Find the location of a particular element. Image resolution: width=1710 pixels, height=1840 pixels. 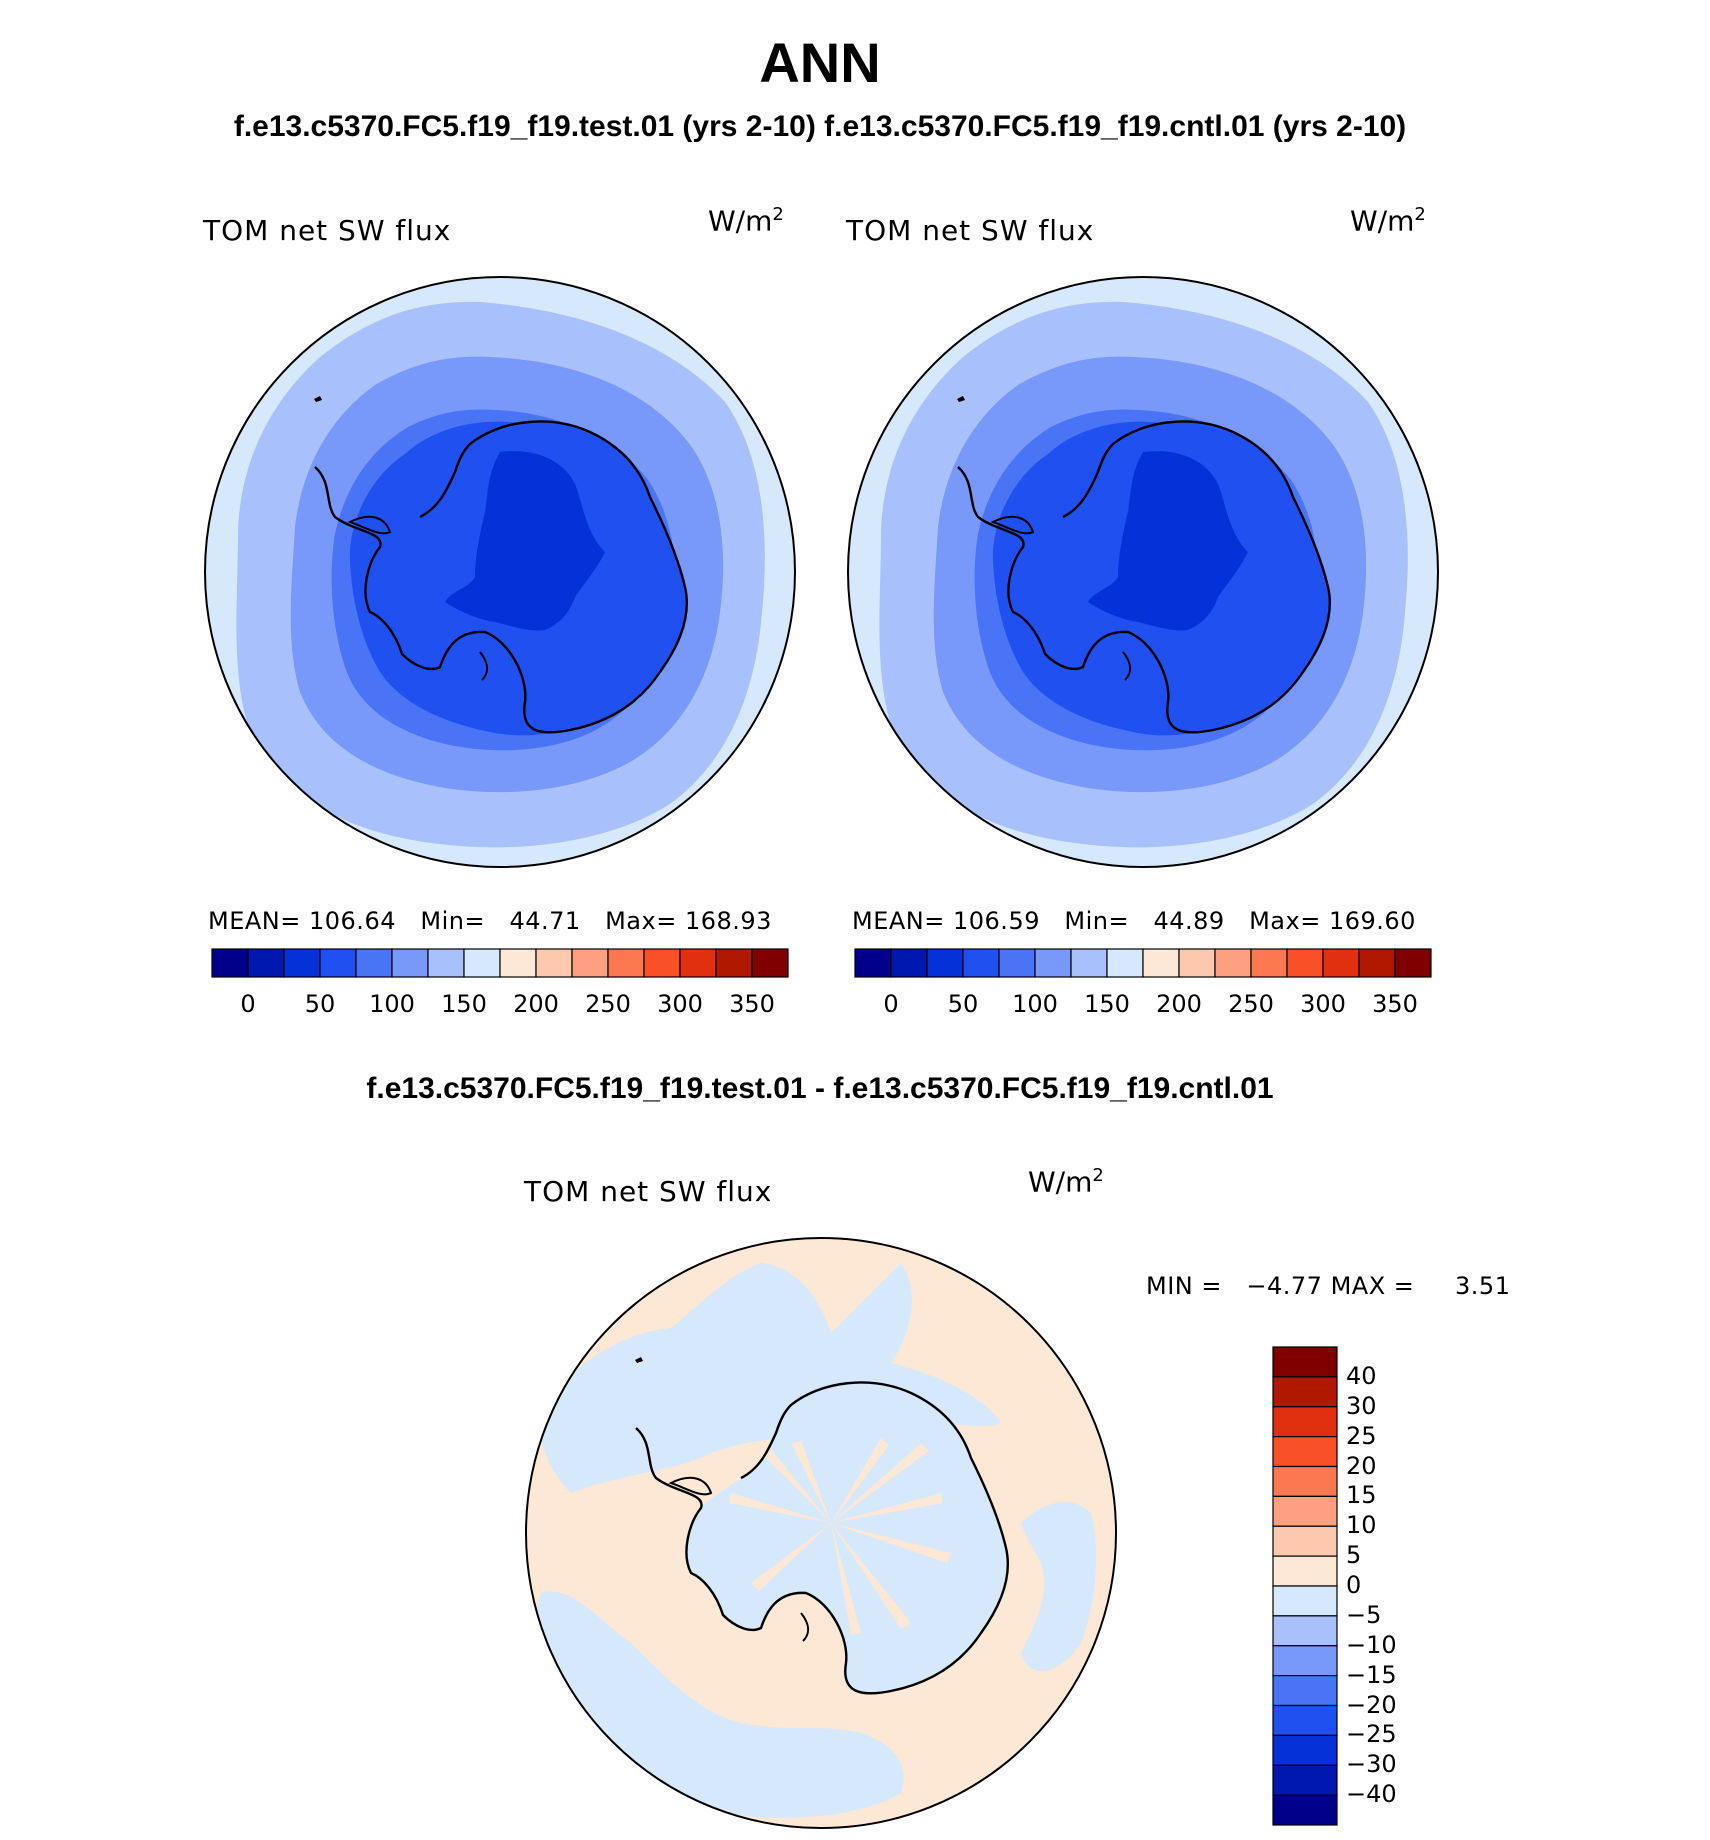

map-control-border is located at coordinates (1143, 572).